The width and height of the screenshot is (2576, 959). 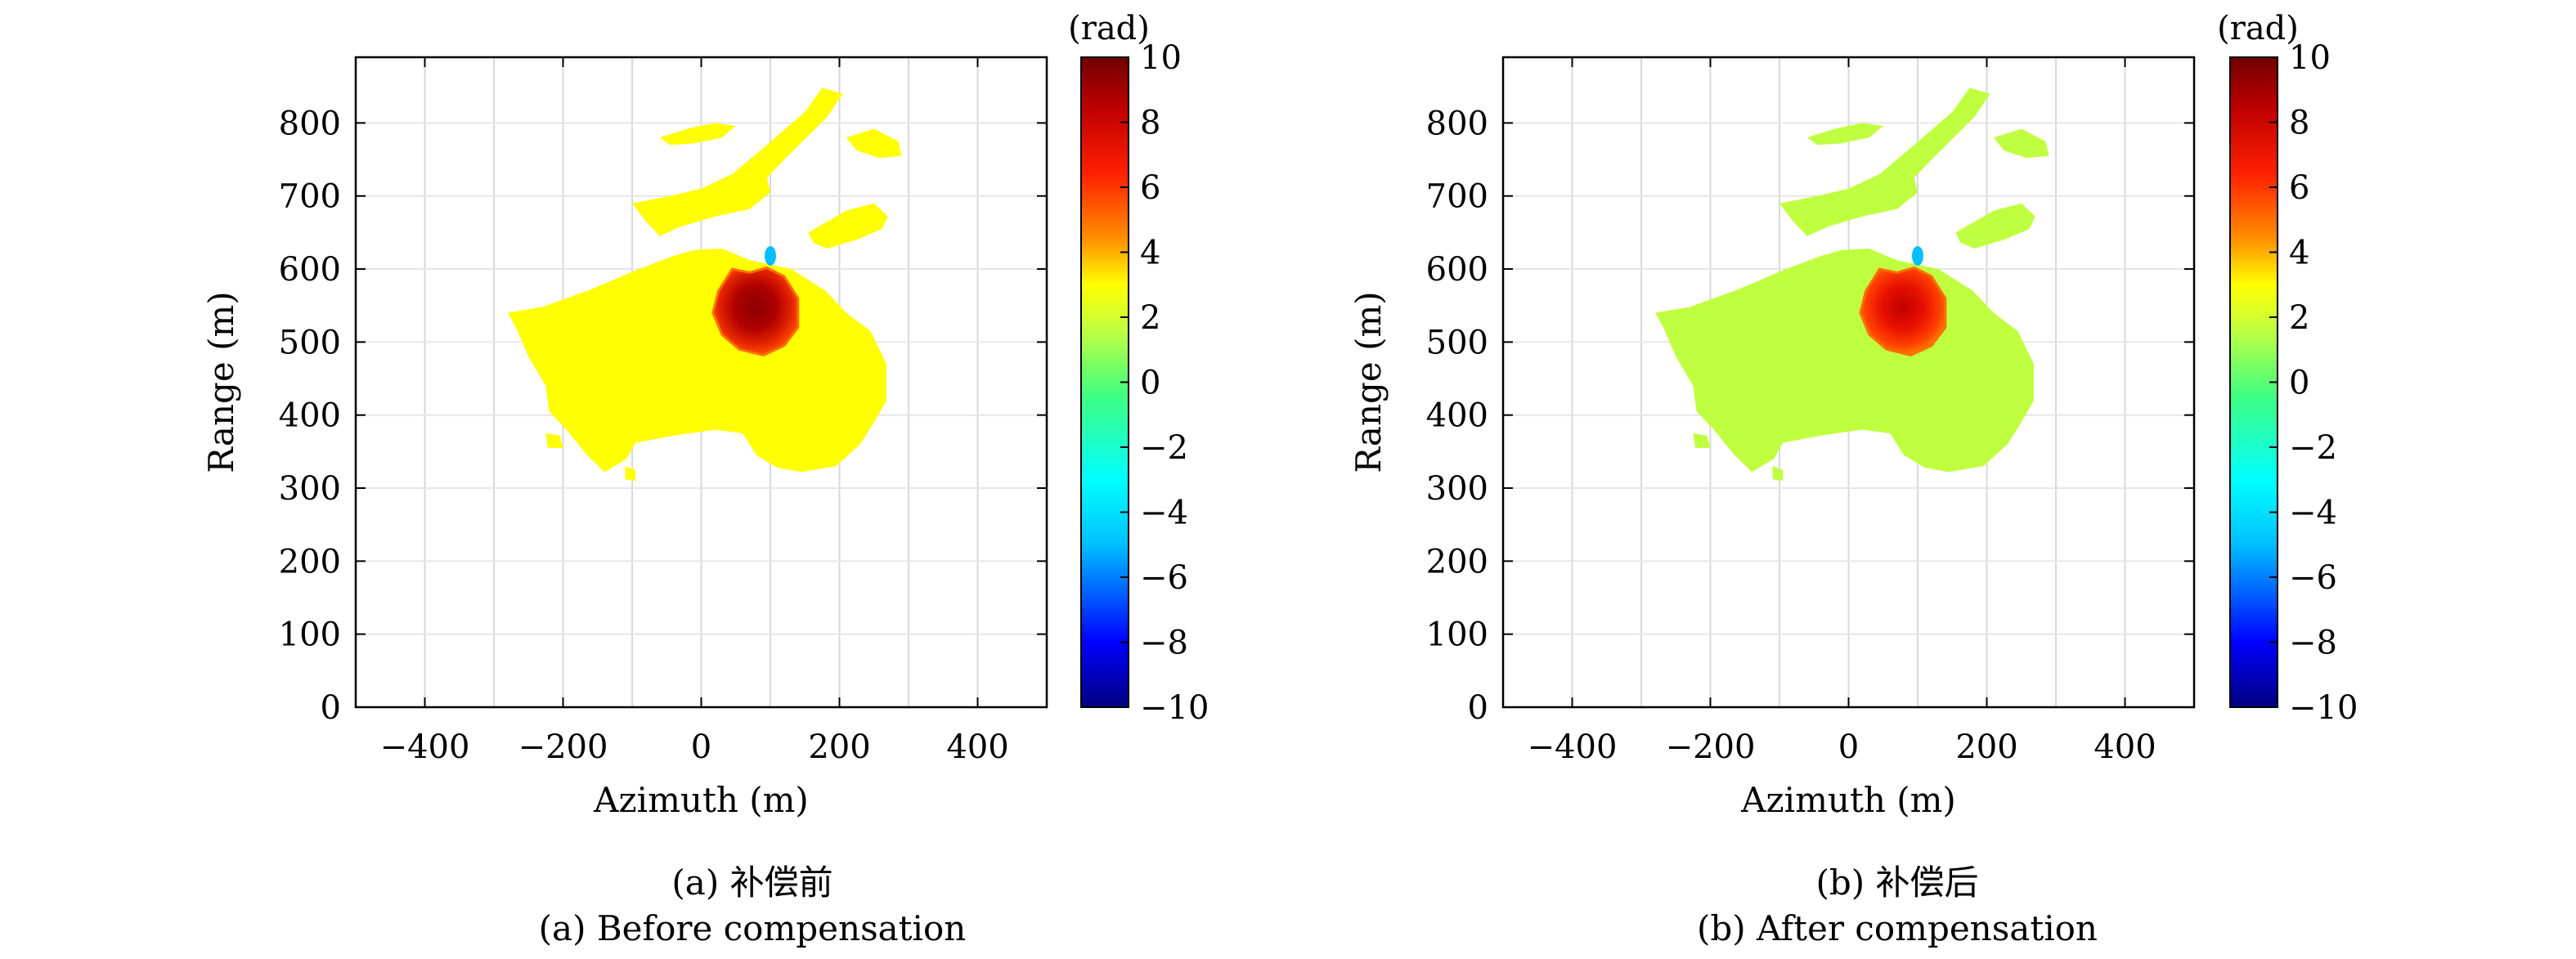 What do you see at coordinates (752, 928) in the screenshot?
I see `caption-a-en: (a) Before compensation` at bounding box center [752, 928].